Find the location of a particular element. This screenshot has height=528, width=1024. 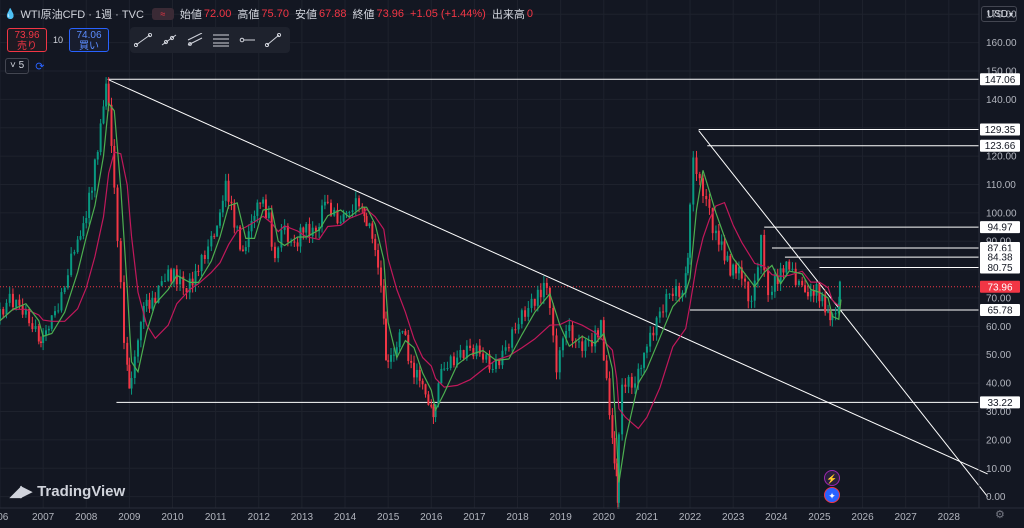

open-value: 72.00 is located at coordinates (217, 14).